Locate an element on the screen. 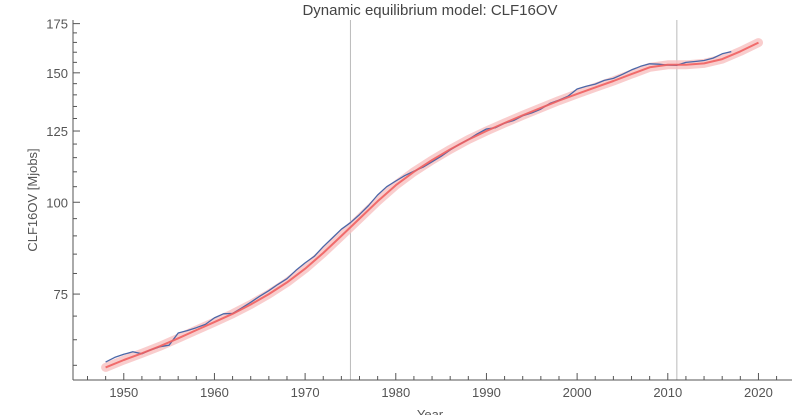  y-axis-label: CLF16OV [Mjobs] is located at coordinates (32, 199).